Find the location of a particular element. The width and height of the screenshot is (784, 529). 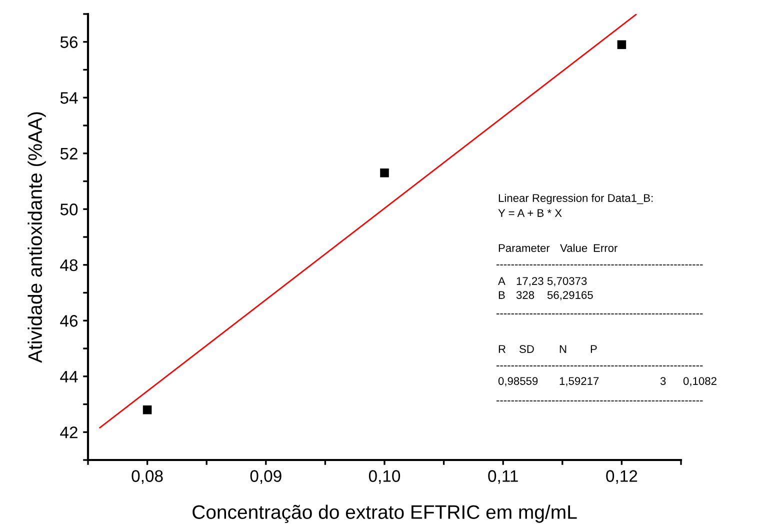

y-tick-label: 44 is located at coordinates (69, 376).